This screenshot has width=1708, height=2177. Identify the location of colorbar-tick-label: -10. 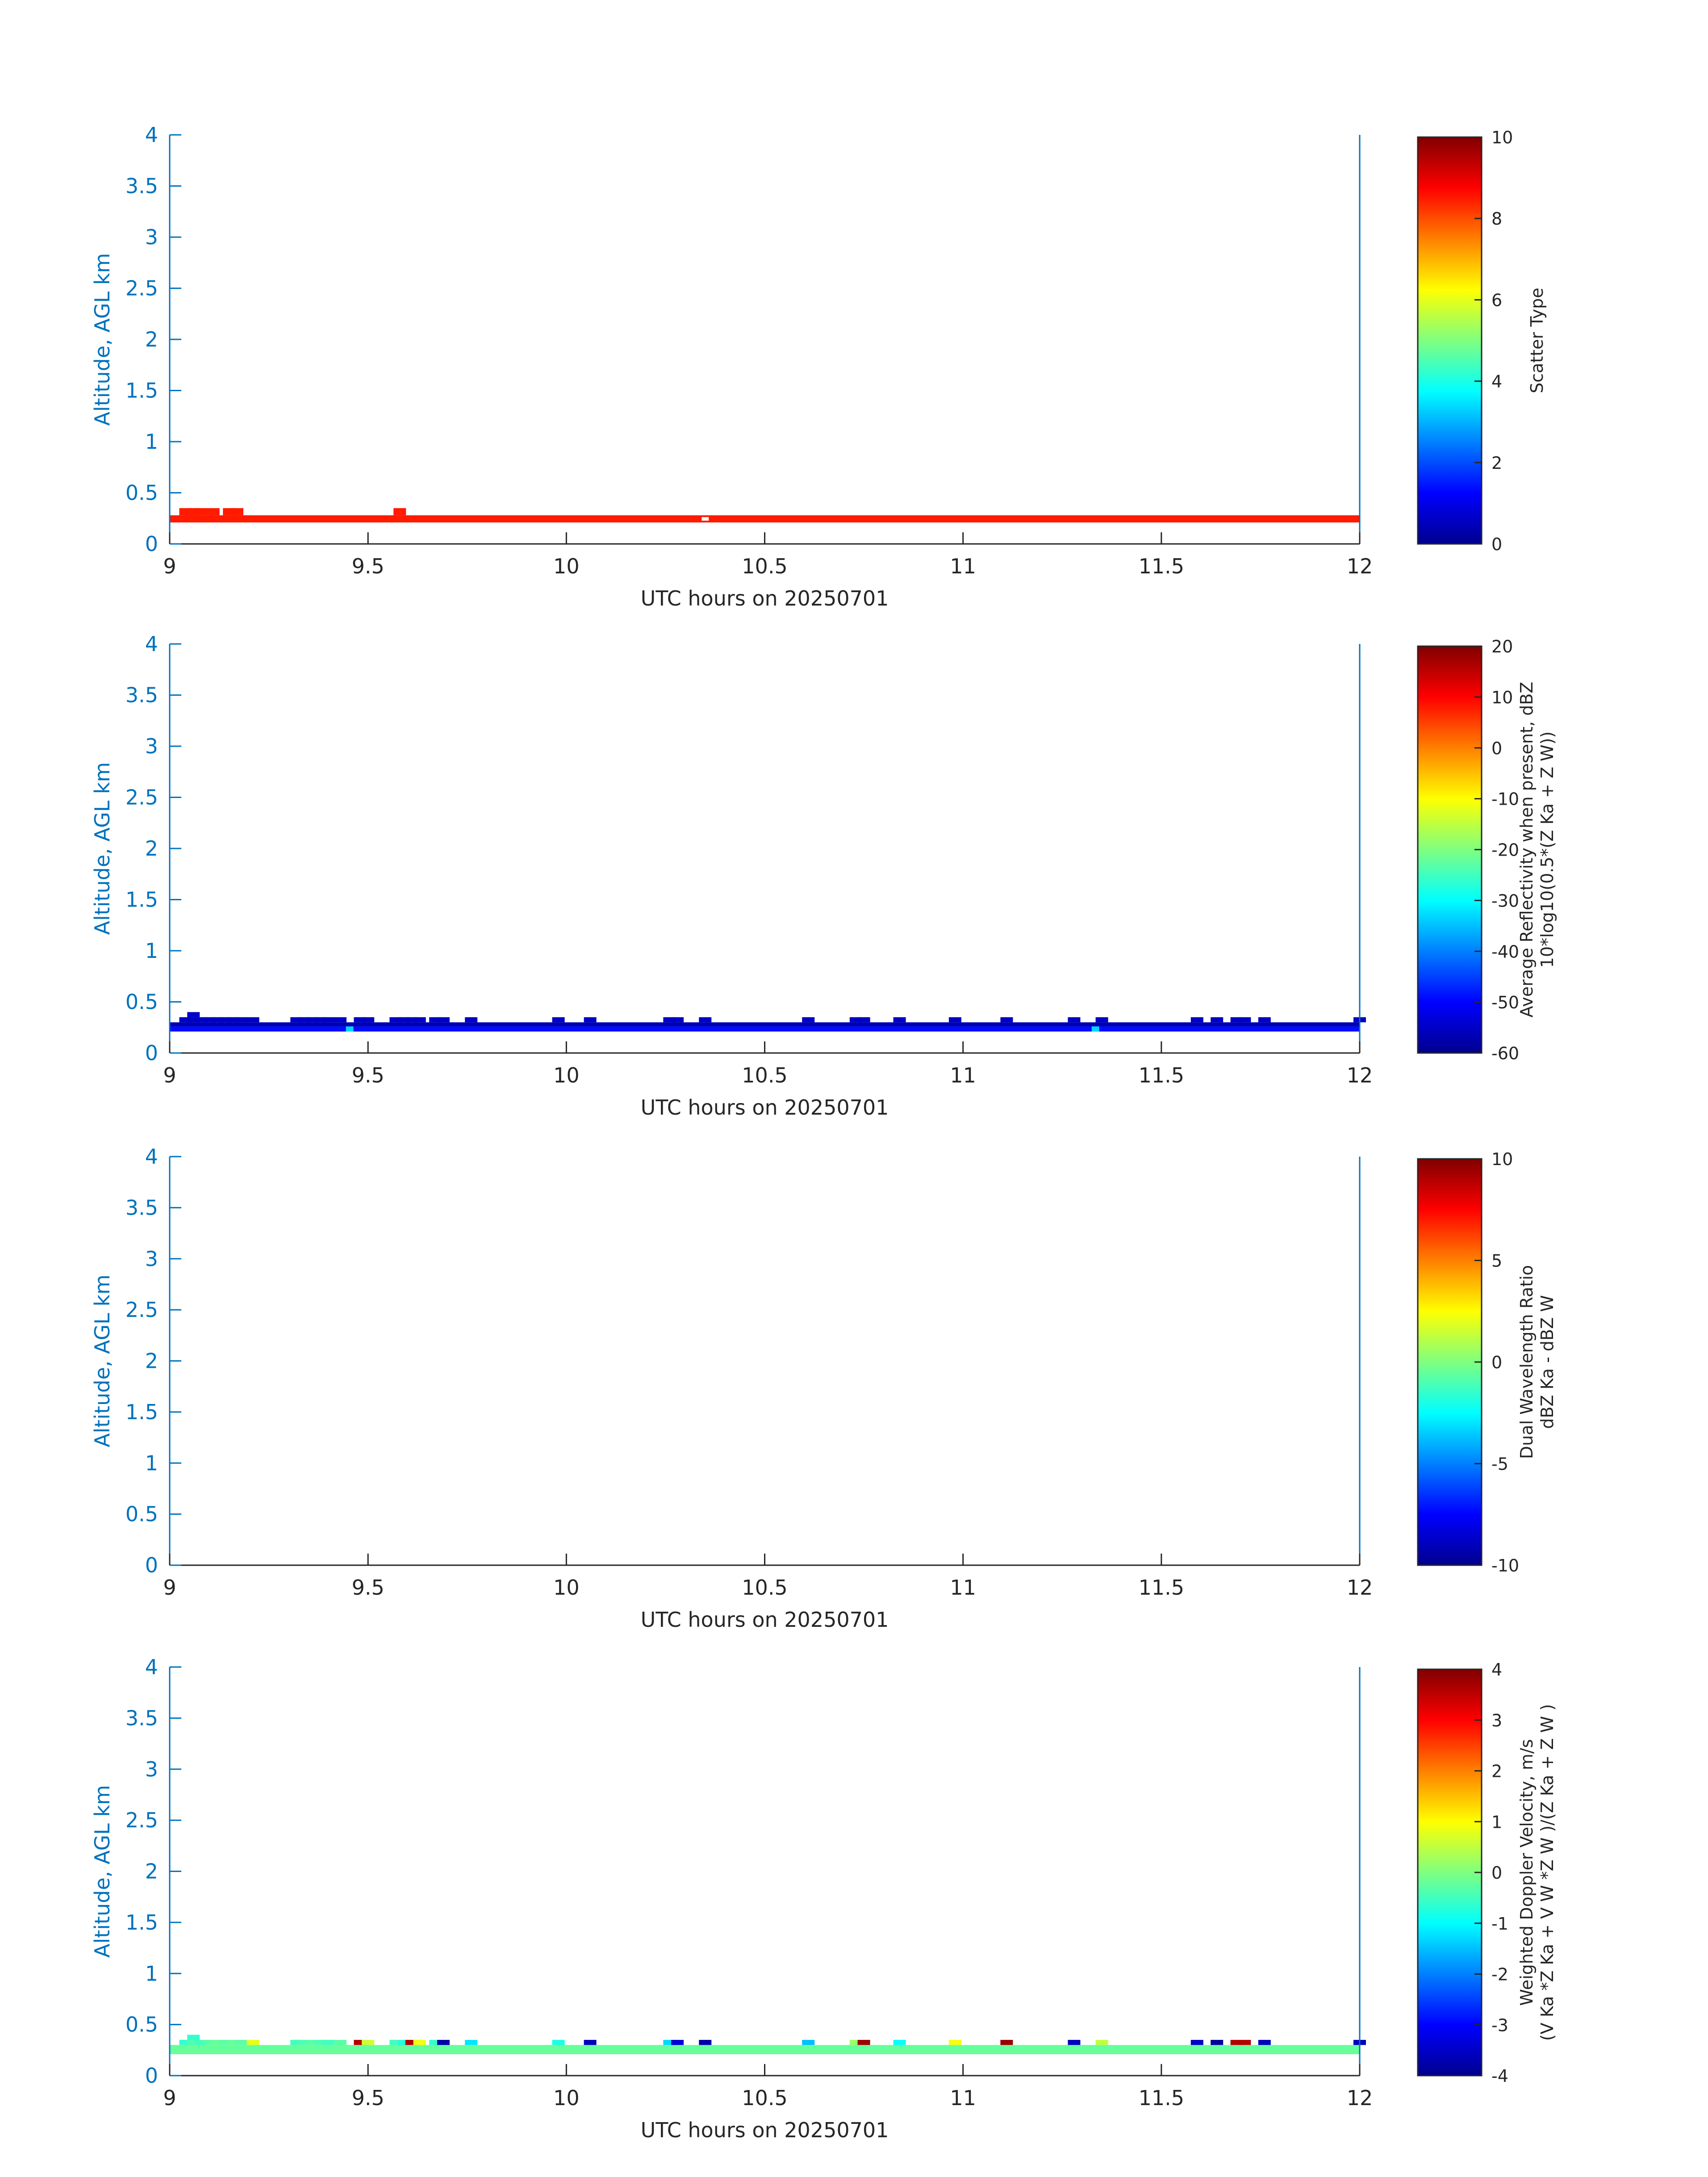
(1505, 1565).